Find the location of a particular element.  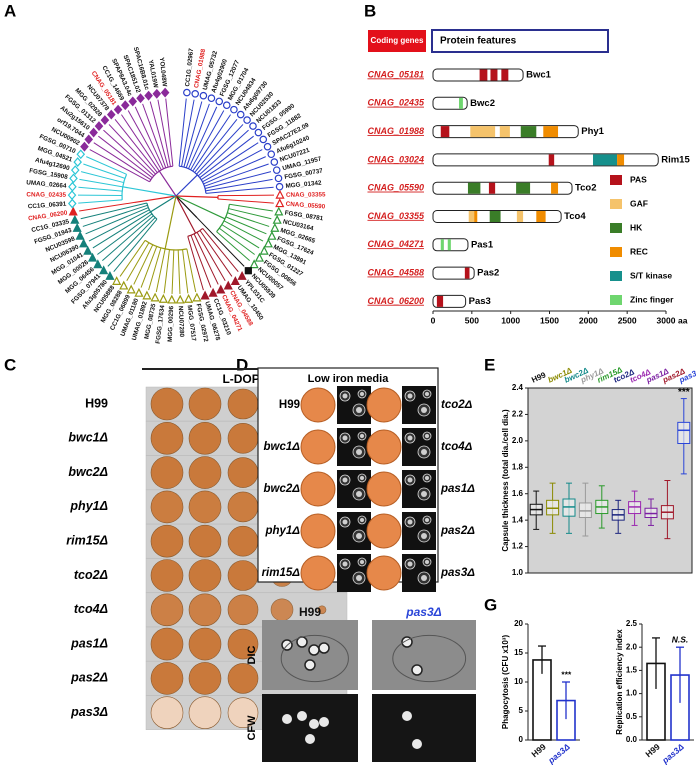

strain-label: pas3Δ is located at coordinates (89, 712).